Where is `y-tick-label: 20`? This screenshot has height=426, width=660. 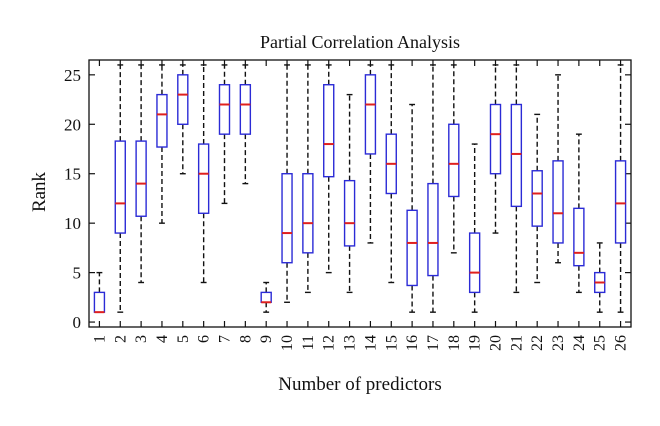 y-tick-label: 20 is located at coordinates (72, 124).